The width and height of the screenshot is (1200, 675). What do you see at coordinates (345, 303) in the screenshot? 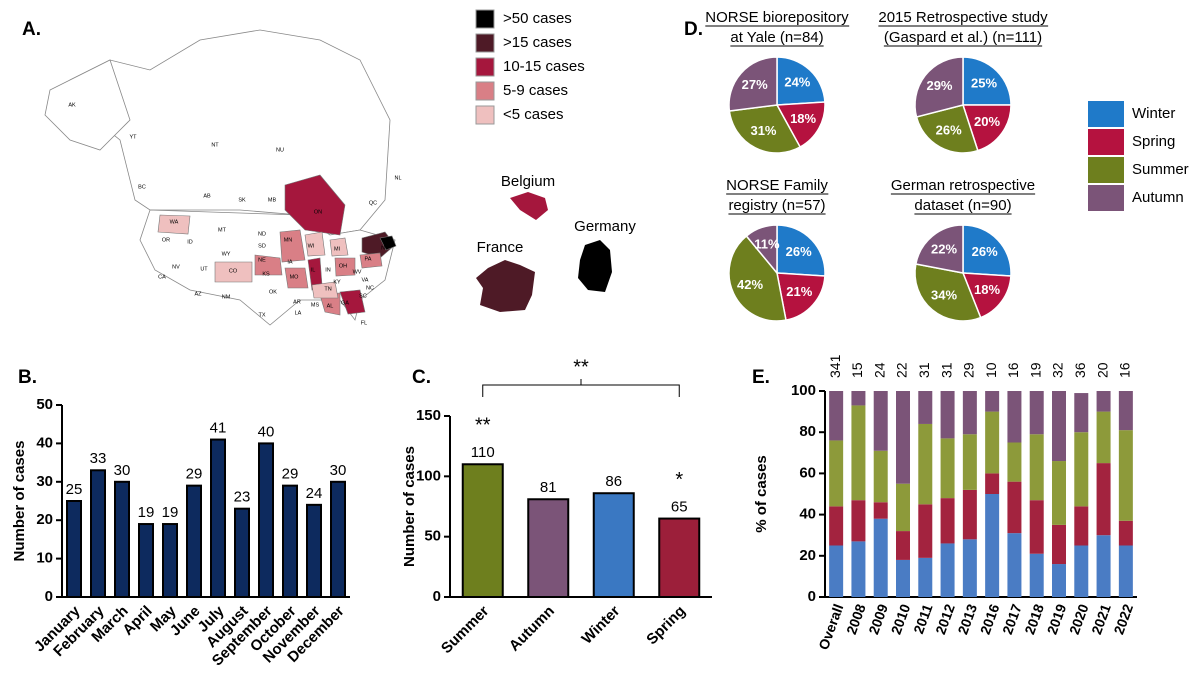
I see `region-label: GA` at bounding box center [345, 303].